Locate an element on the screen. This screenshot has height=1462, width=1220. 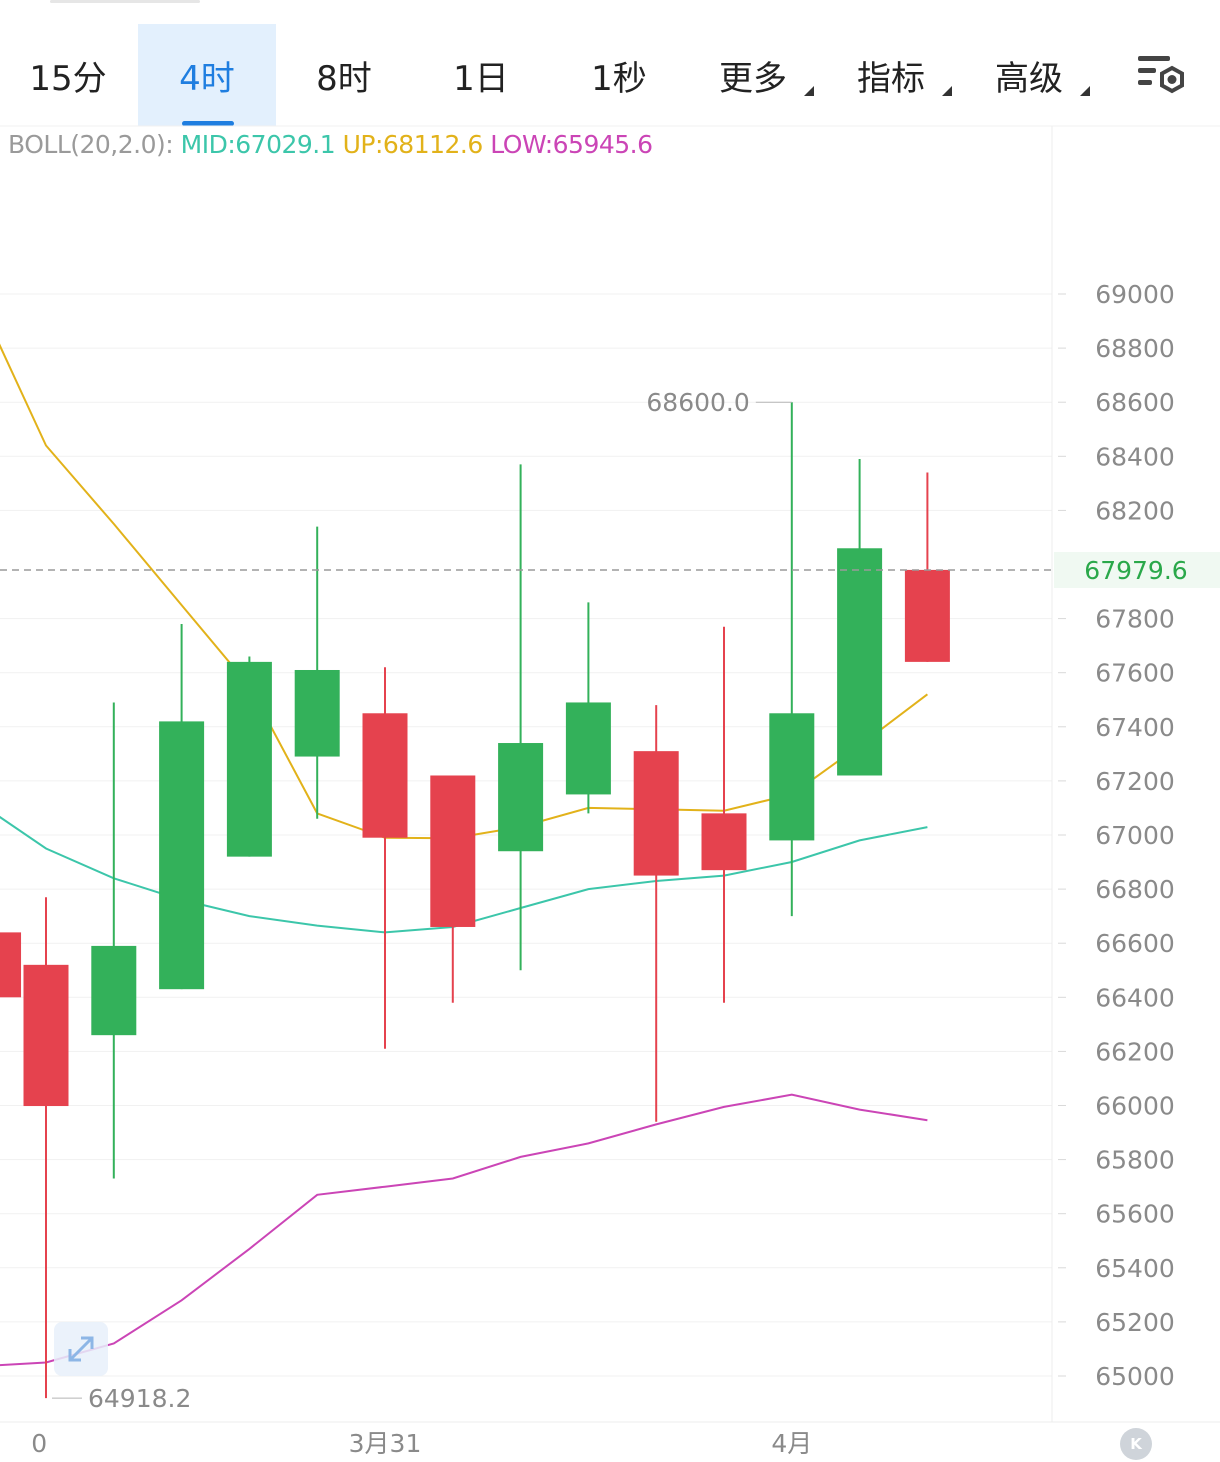
x-tick-label: 3月31 is located at coordinates (385, 1443).